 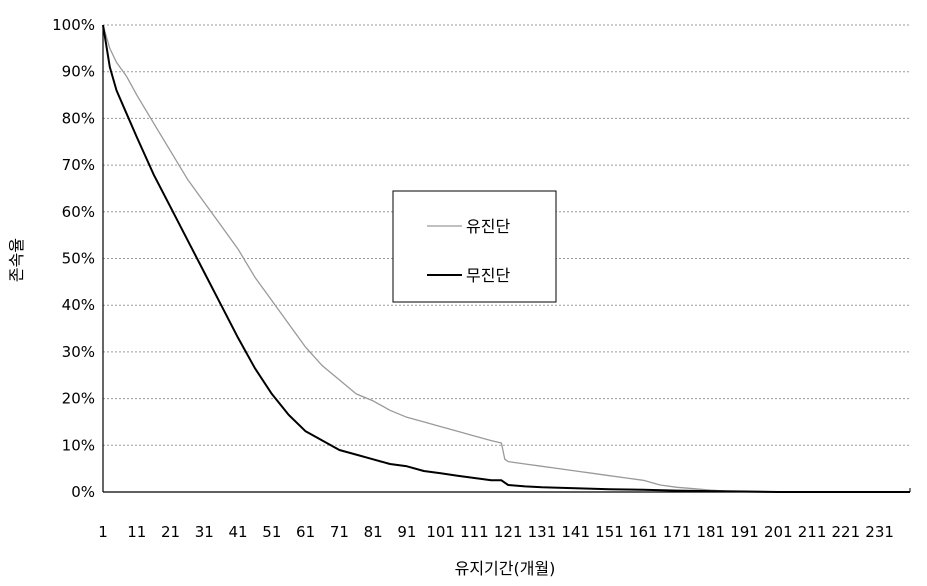 I want to click on legend-label-1: 유진단, so click(x=488, y=226).